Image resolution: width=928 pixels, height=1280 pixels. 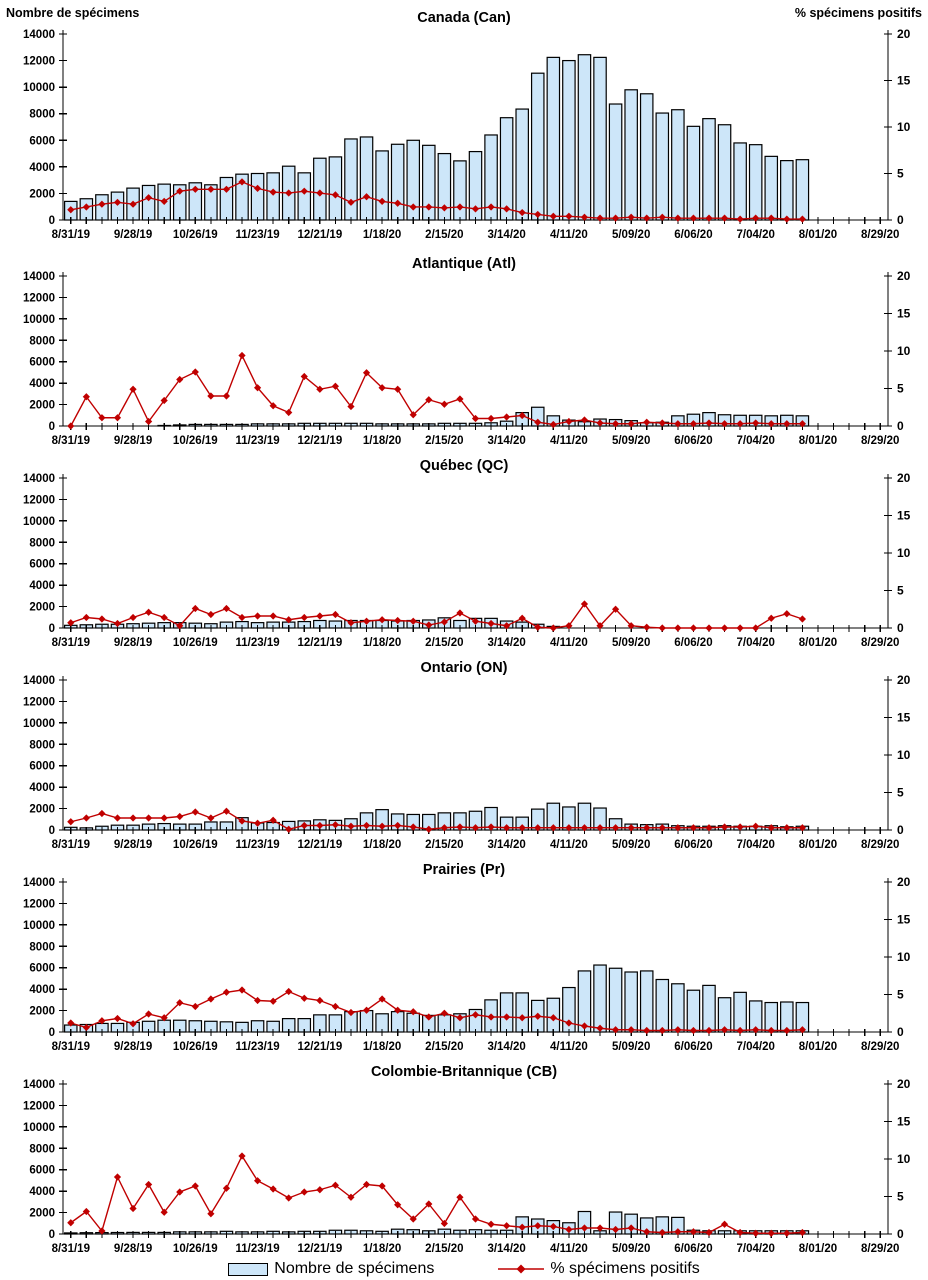 What do you see at coordinates (904, 276) in the screenshot?
I see `right-tick-label: 20` at bounding box center [904, 276].